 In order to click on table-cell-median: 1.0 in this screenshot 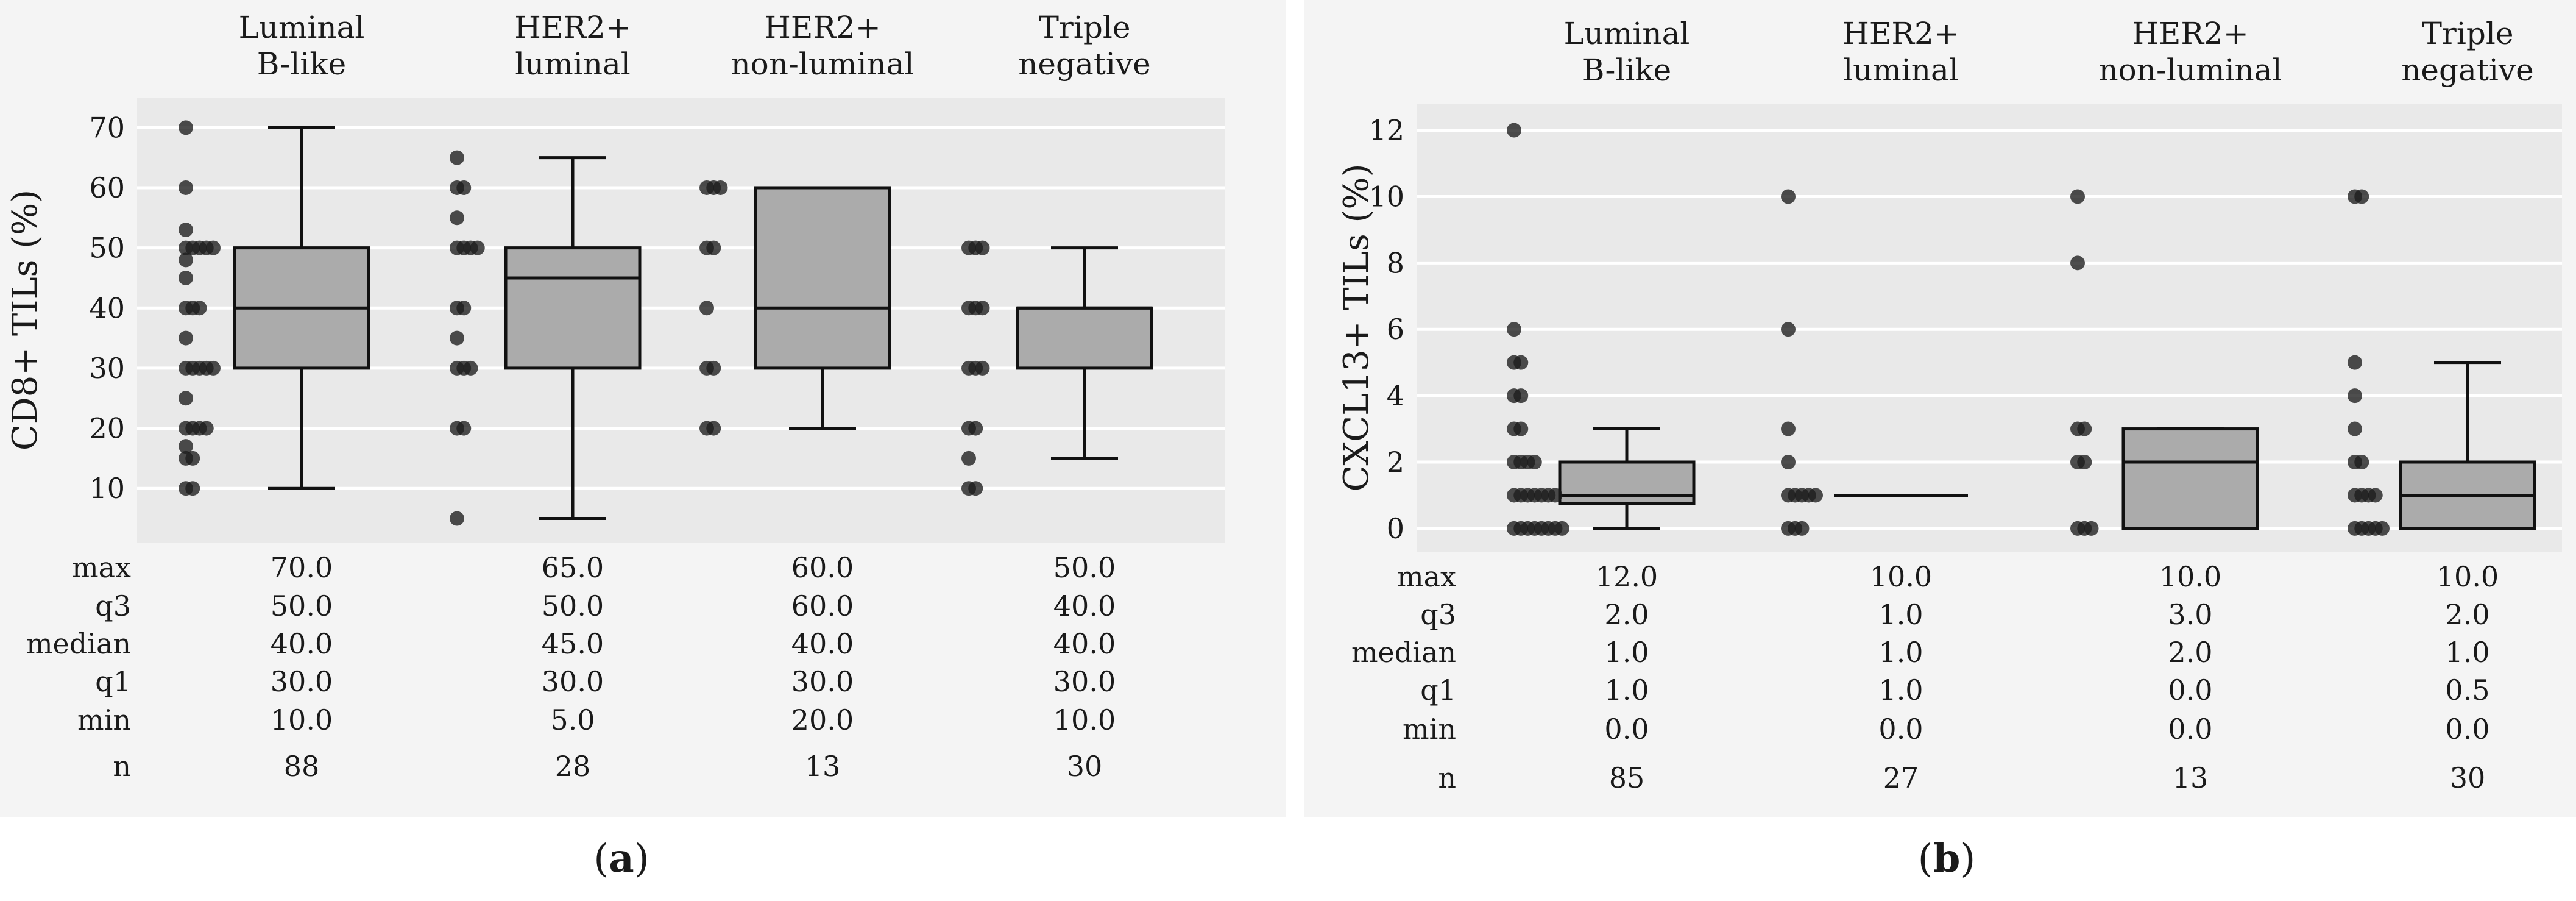, I will do `click(2467, 652)`.